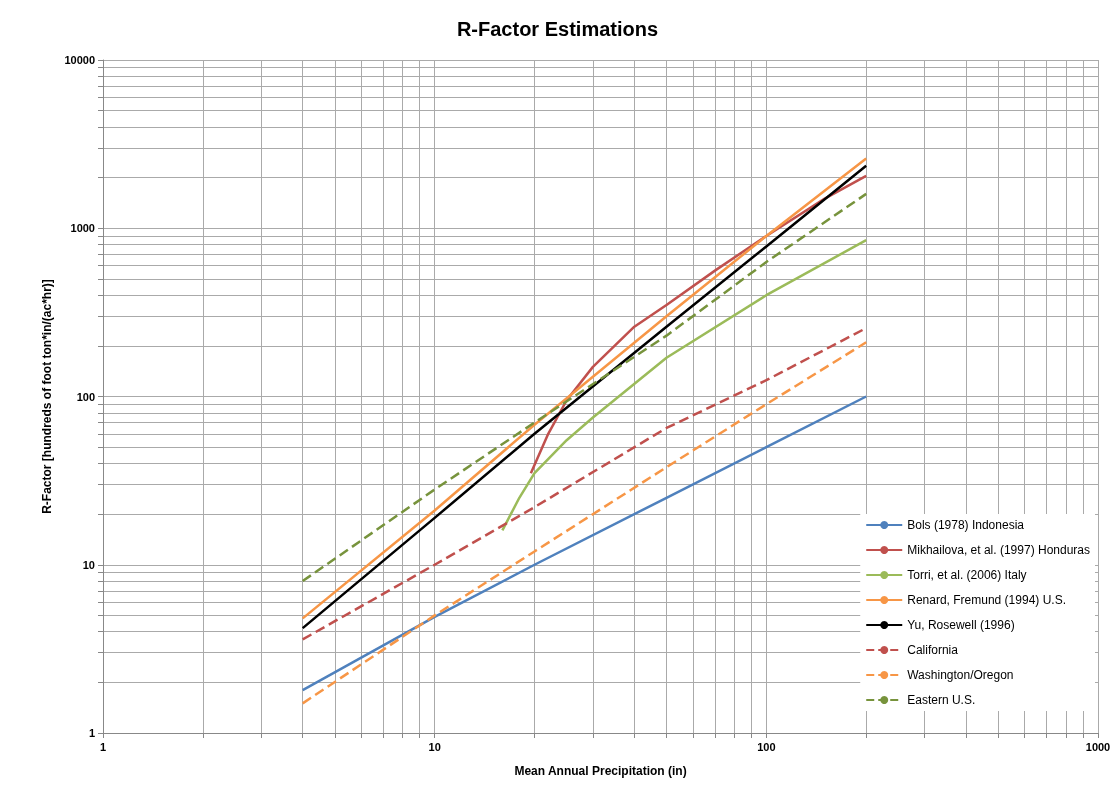  Describe the element at coordinates (986, 600) in the screenshot. I see `legend-label: Renard, Fremund (1994) U.S.` at that location.